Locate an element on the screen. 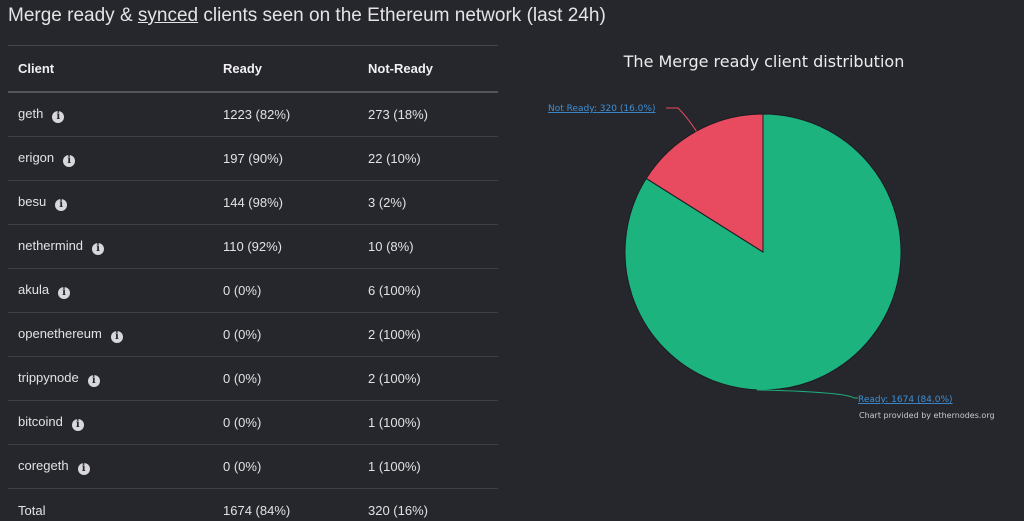  not-ready-cell: 22 (10%) is located at coordinates (428, 158).